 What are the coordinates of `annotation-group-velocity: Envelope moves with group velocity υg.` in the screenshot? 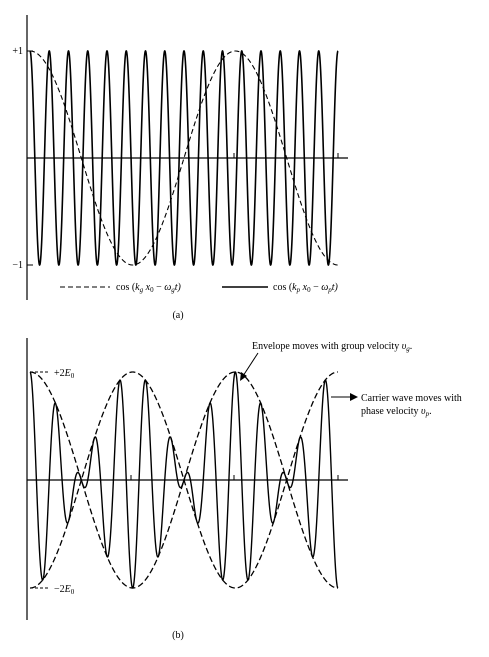 It's located at (332, 347).